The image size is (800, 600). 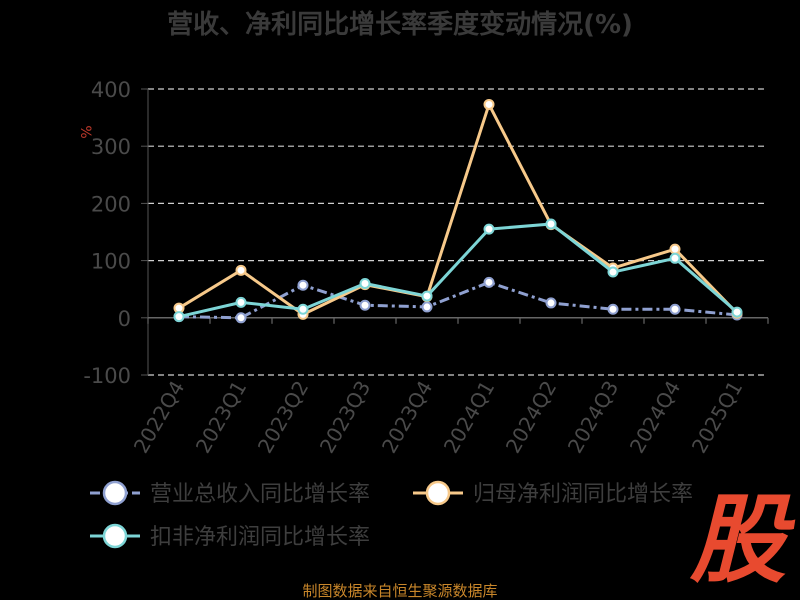 I want to click on legend-label: 归母净利润同比增长率, so click(x=583, y=494).